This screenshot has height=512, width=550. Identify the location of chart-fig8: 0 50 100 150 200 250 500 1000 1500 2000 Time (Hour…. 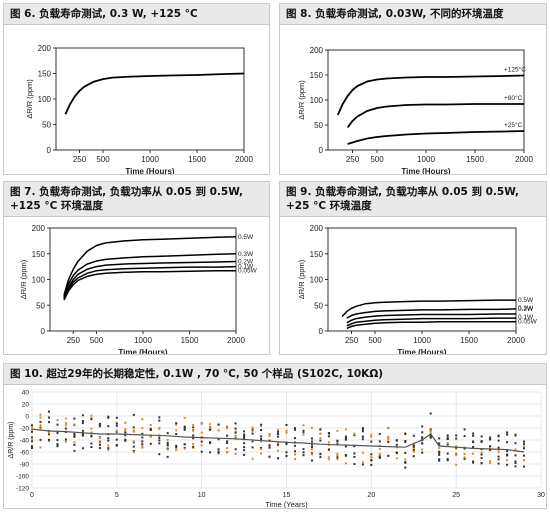
(415, 110).